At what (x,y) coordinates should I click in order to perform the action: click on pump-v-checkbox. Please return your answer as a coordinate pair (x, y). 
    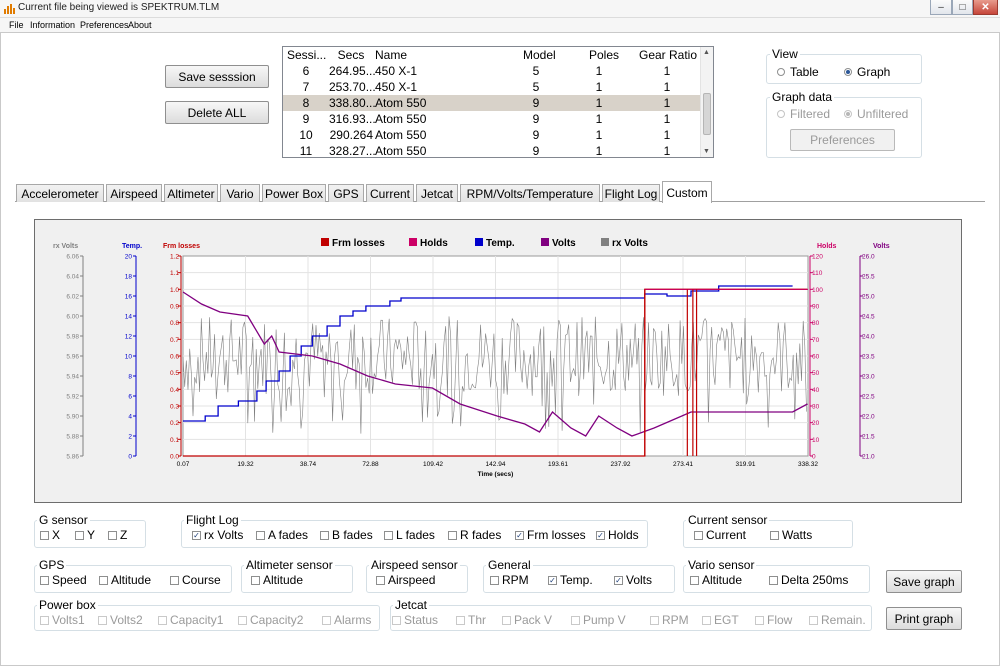
    Looking at the image, I should click on (575, 620).